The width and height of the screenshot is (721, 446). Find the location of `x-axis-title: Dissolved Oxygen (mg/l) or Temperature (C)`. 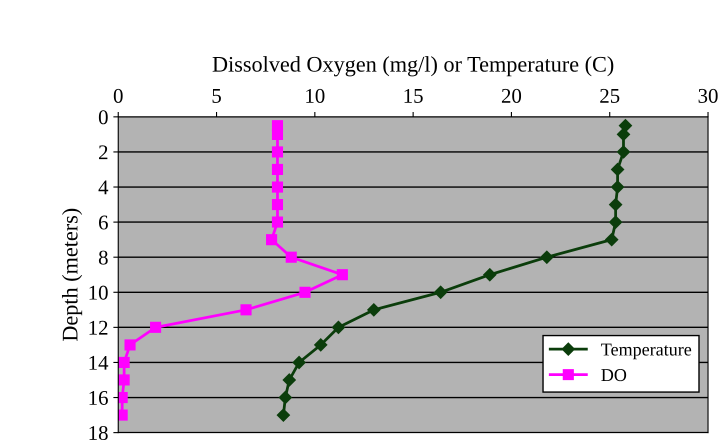

x-axis-title: Dissolved Oxygen (mg/l) or Temperature (C) is located at coordinates (413, 66).